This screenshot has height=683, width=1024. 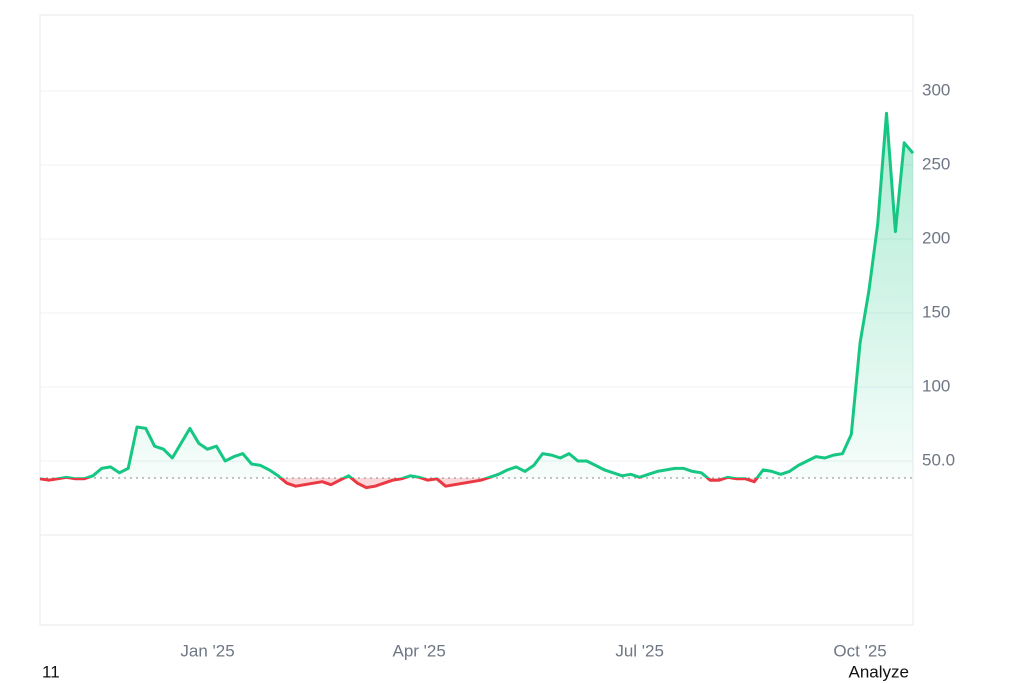 I want to click on y-tick-label: 100, so click(x=936, y=385).